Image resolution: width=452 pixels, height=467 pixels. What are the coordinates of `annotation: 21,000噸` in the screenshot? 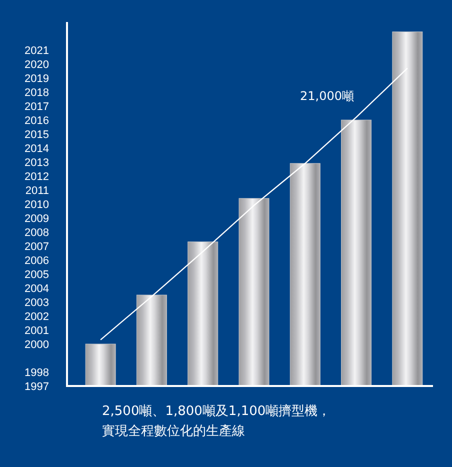 It's located at (327, 96).